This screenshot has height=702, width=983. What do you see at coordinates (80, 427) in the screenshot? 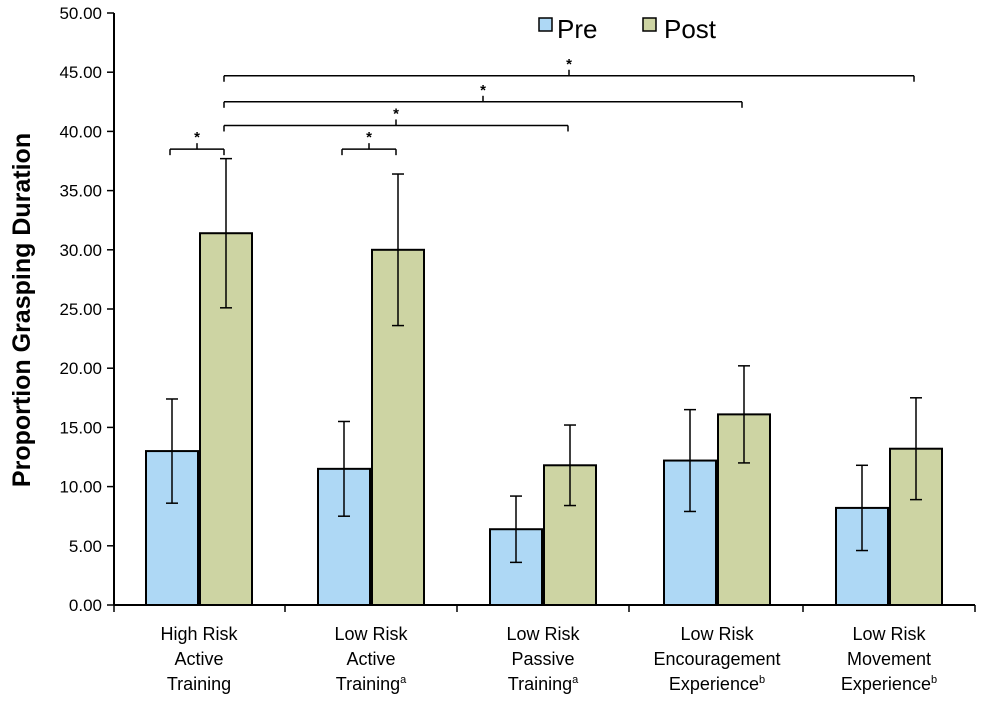
I see `y-tick-label: 15.00` at bounding box center [80, 427].